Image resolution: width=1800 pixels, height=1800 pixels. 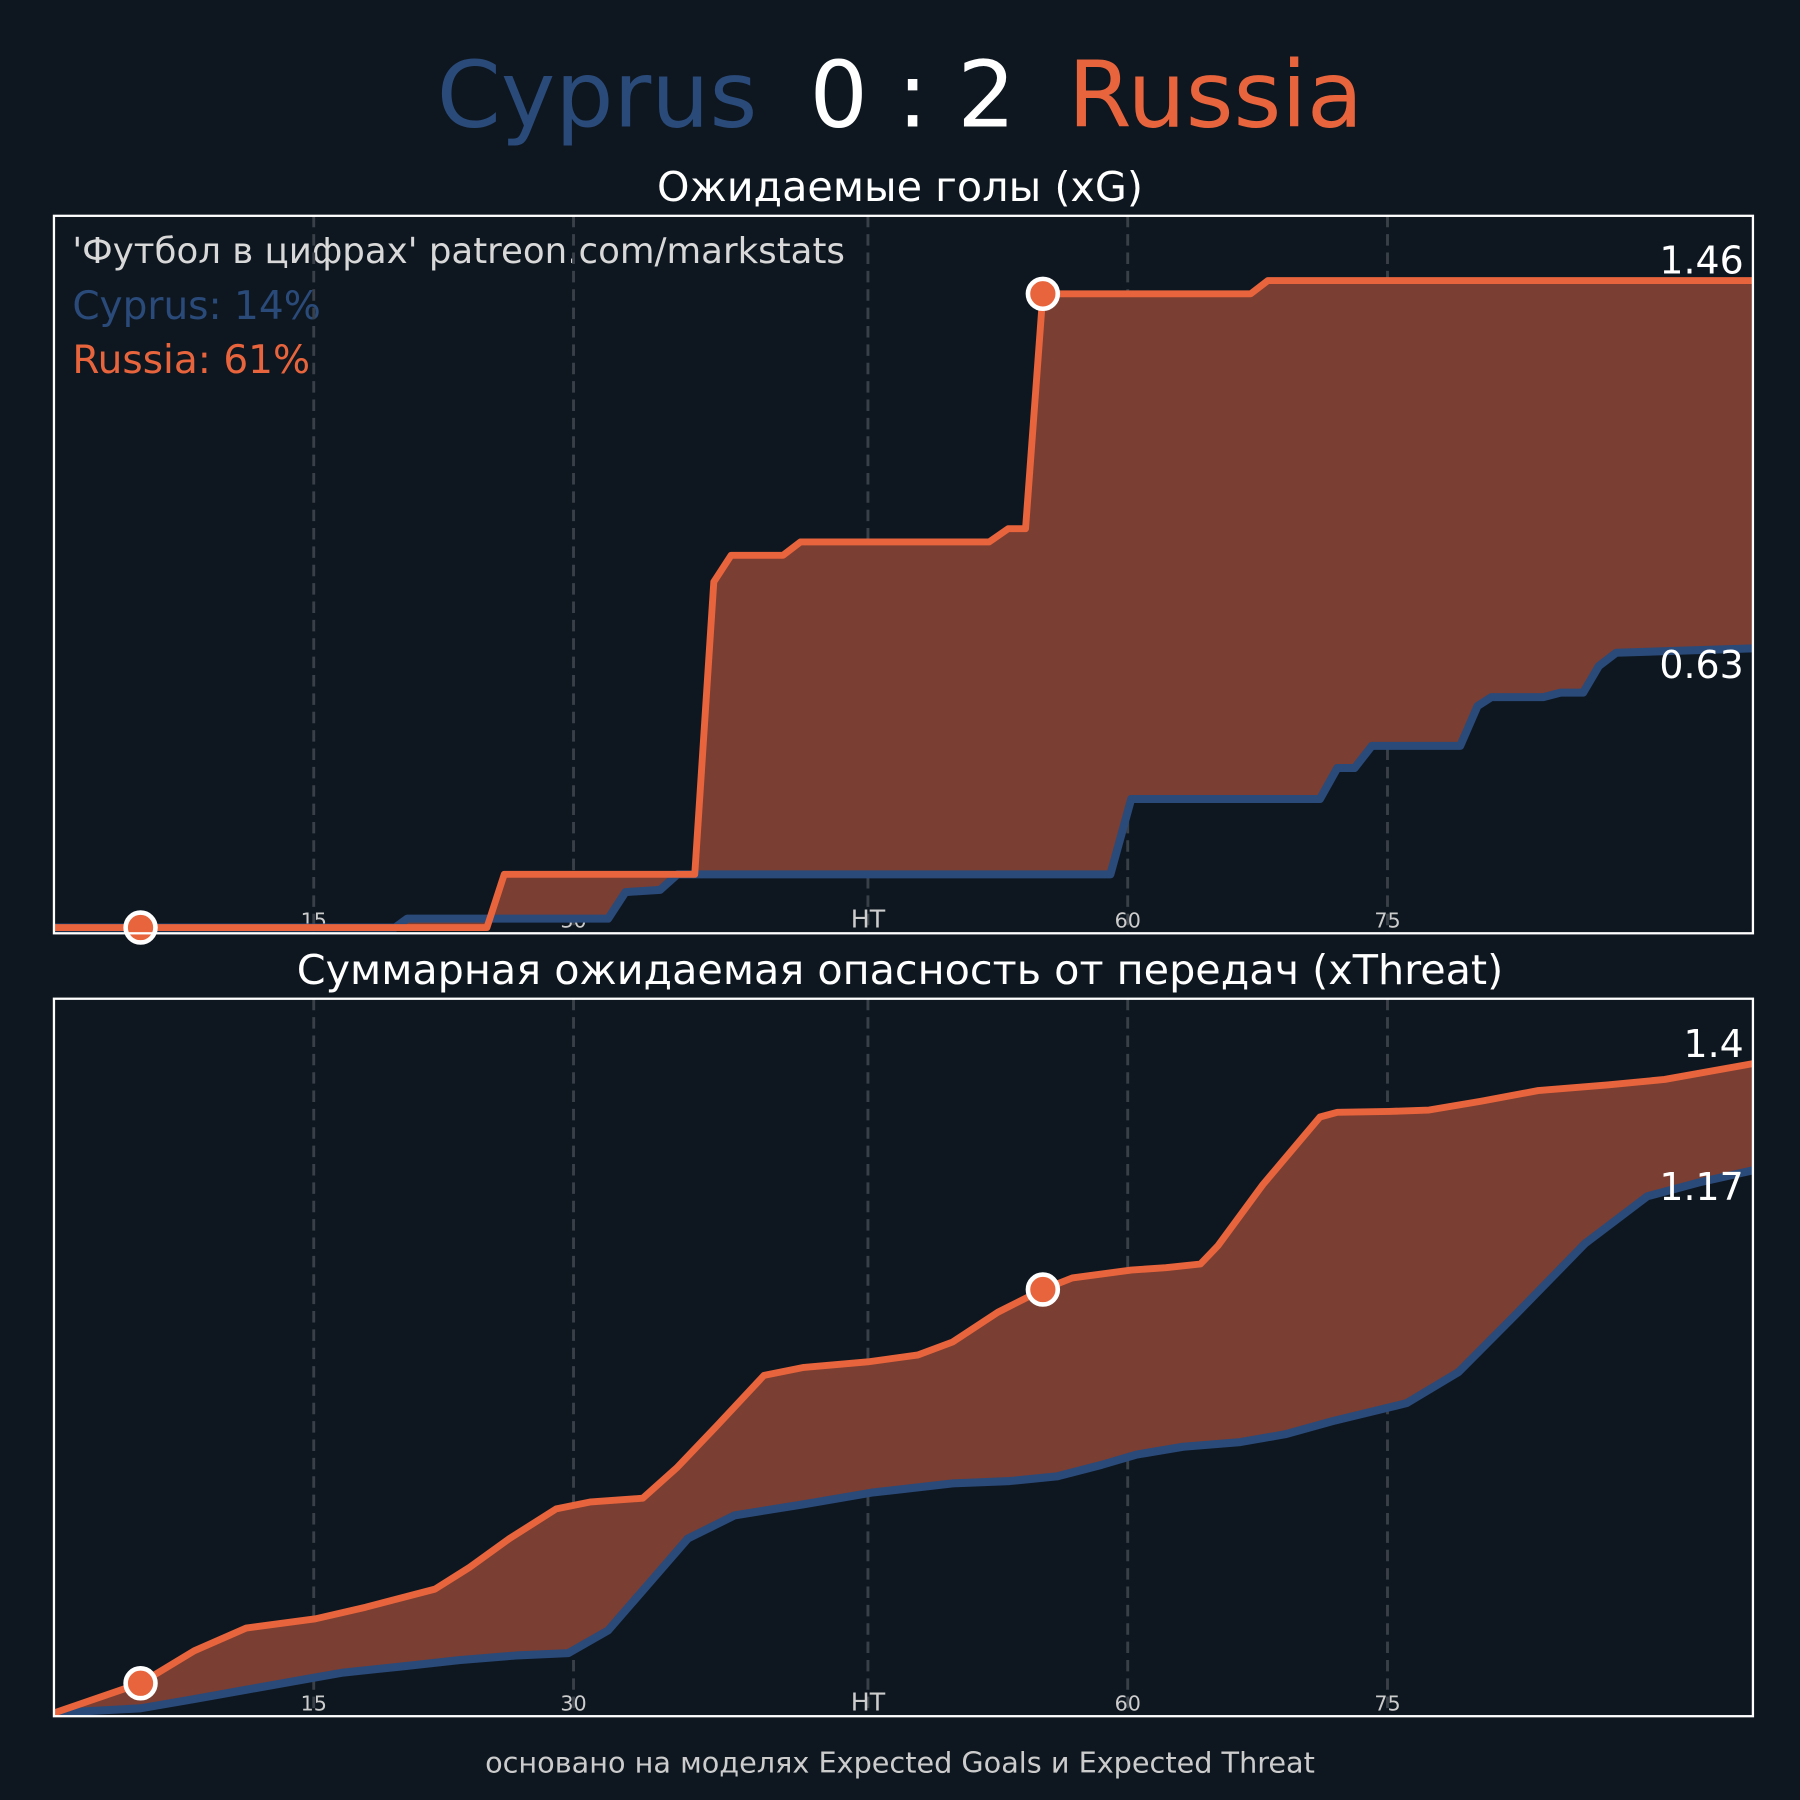 What do you see at coordinates (1701, 261) in the screenshot?
I see `end-label: 1.46` at bounding box center [1701, 261].